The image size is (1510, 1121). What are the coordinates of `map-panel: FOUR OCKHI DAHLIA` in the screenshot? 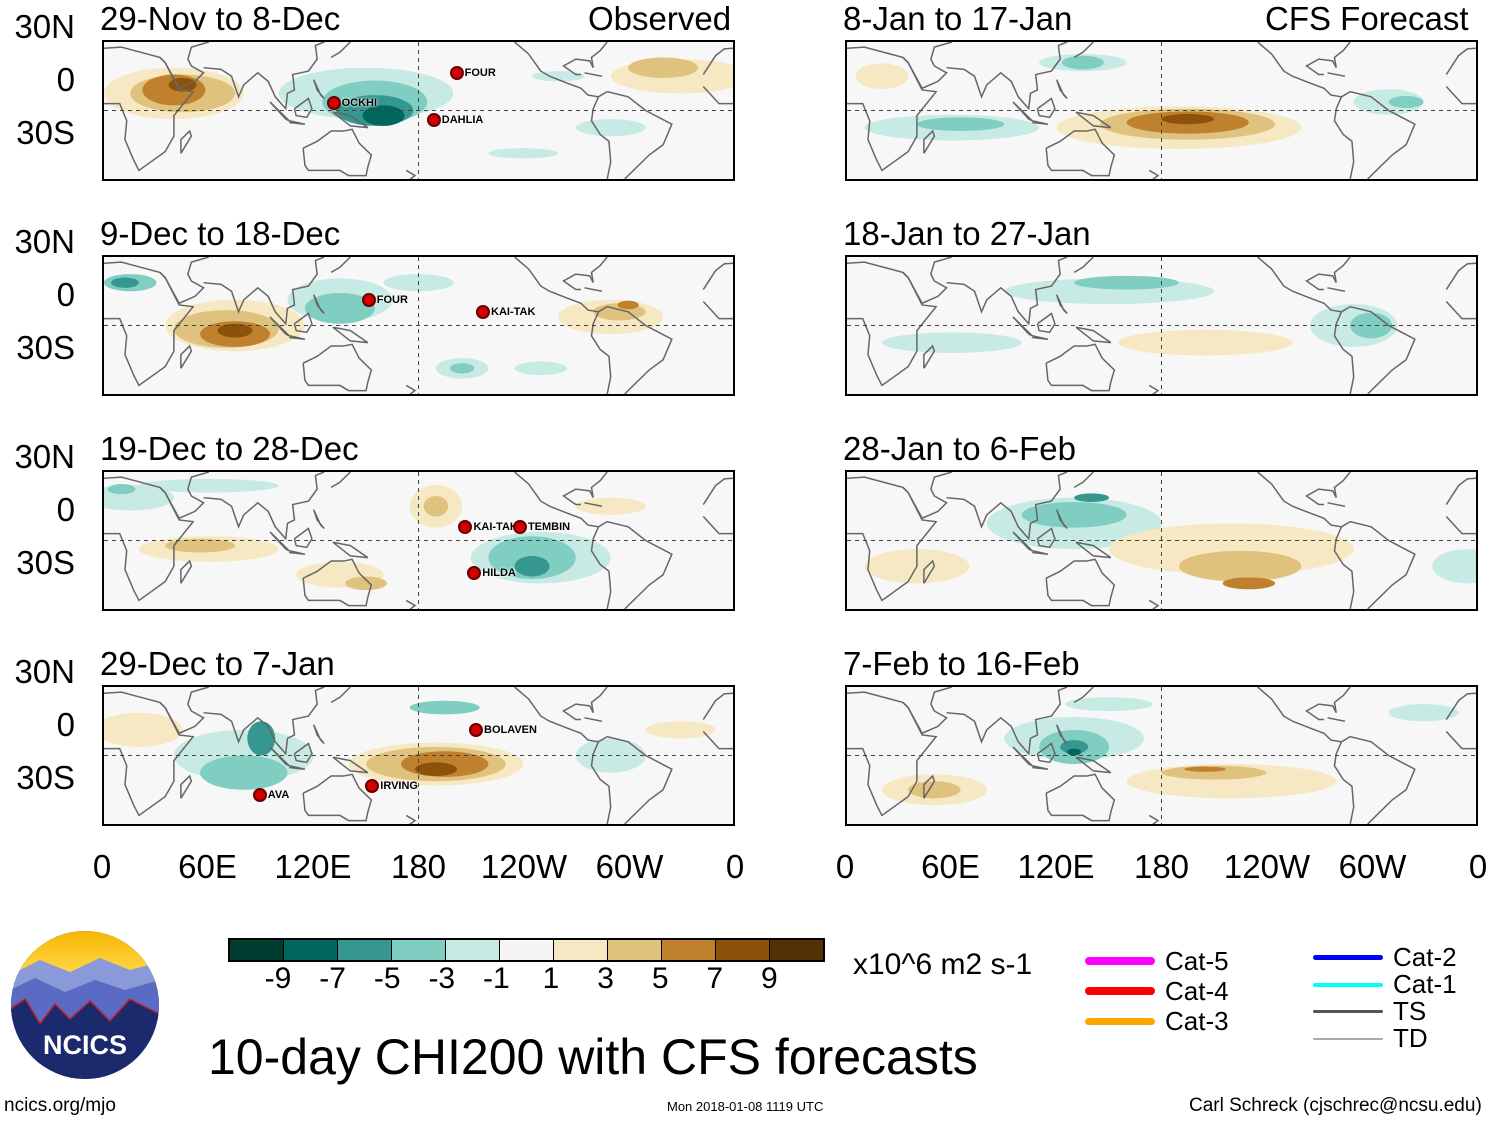 It's located at (418, 110).